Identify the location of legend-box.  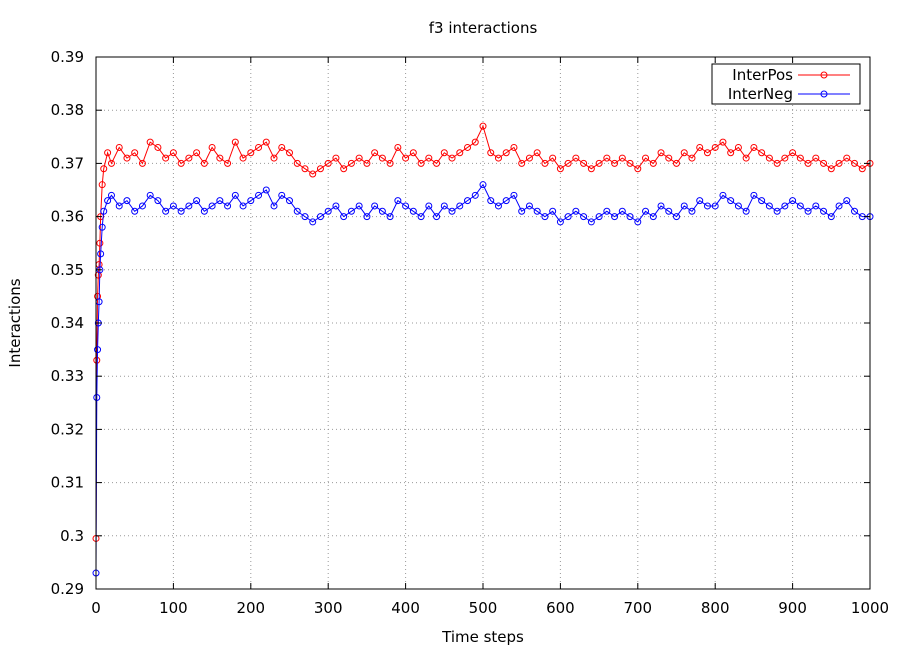
(786, 84).